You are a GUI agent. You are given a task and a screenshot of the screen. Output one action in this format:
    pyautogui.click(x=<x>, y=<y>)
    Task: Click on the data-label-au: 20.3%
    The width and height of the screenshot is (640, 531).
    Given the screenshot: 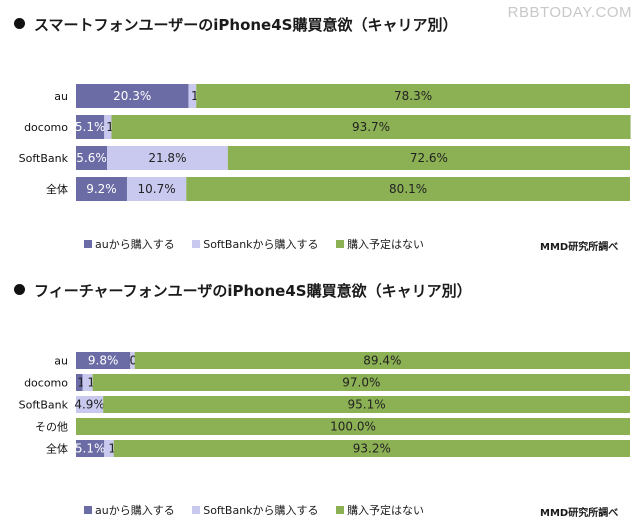 What is the action you would take?
    pyautogui.click(x=132, y=96)
    